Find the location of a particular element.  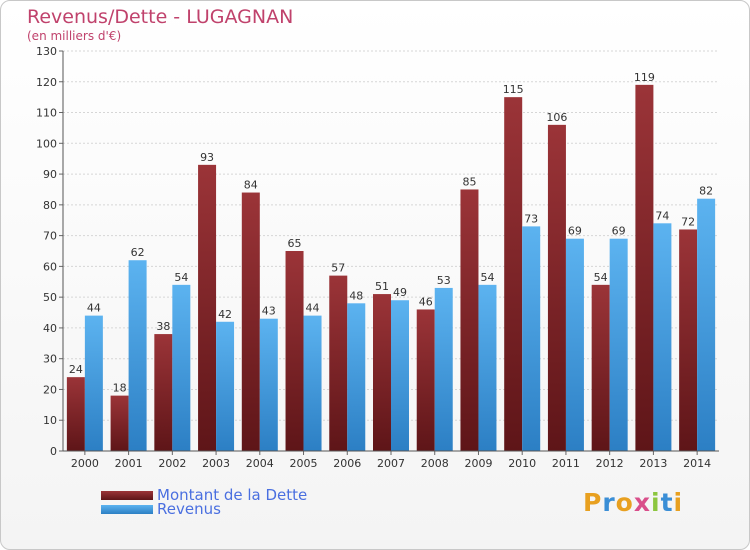

data-label: 85 is located at coordinates (469, 181).